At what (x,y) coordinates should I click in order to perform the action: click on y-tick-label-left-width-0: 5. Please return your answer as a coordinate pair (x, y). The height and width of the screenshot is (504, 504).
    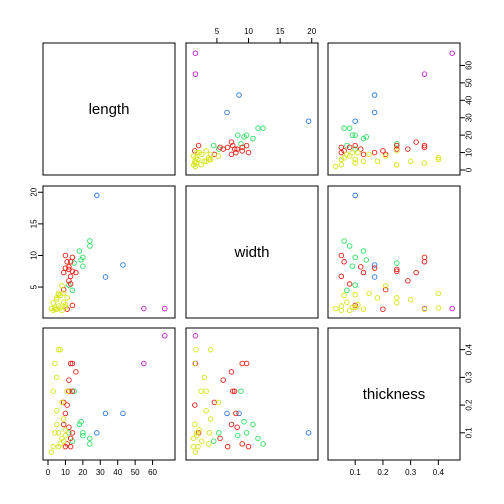
    Looking at the image, I should click on (34, 286).